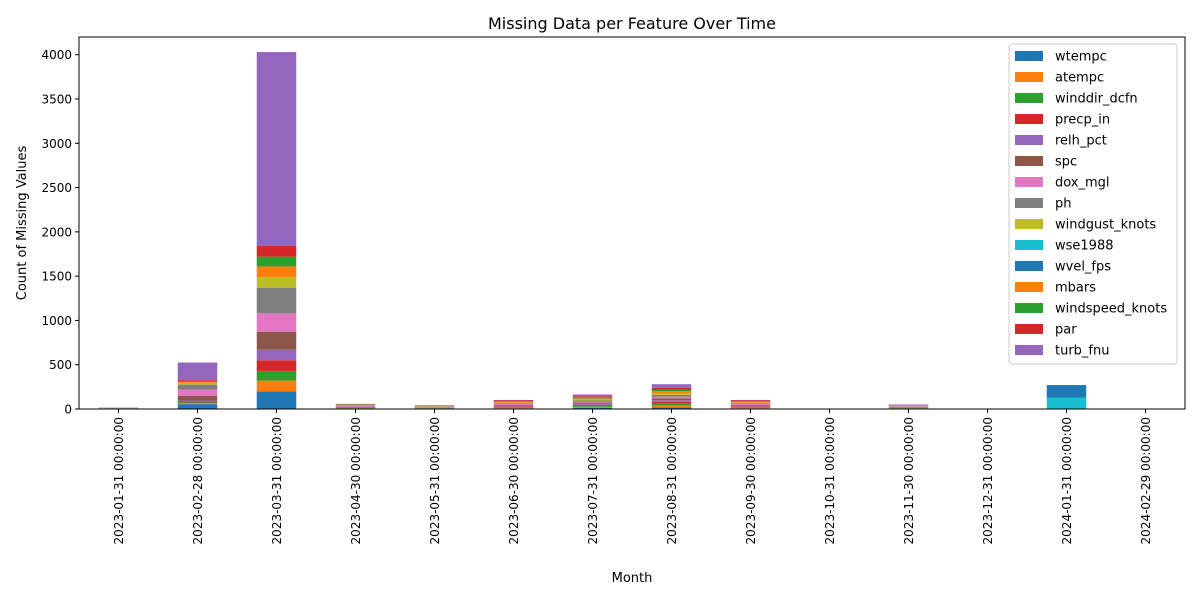  What do you see at coordinates (1079, 78) in the screenshot?
I see `legend-label-atempc: atempc` at bounding box center [1079, 78].